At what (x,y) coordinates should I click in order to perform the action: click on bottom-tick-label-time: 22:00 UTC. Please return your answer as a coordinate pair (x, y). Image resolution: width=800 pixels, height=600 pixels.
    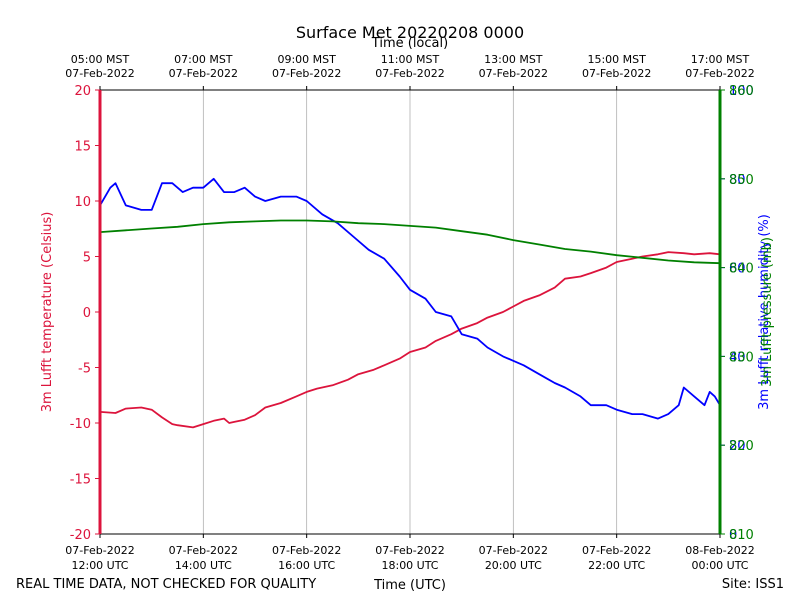
    Looking at the image, I should click on (616, 565).